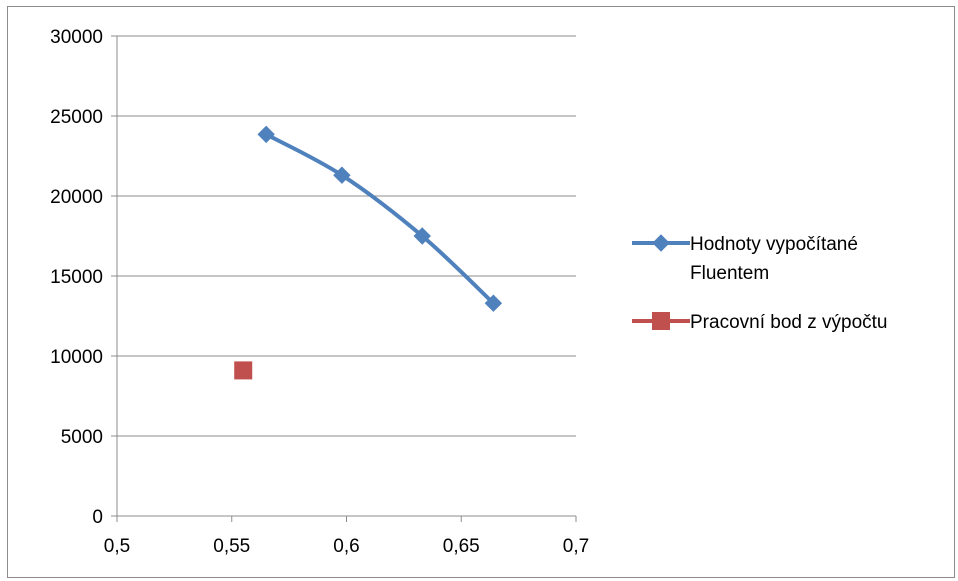 The image size is (958, 581). I want to click on y-tick-label: 0, so click(97, 517).